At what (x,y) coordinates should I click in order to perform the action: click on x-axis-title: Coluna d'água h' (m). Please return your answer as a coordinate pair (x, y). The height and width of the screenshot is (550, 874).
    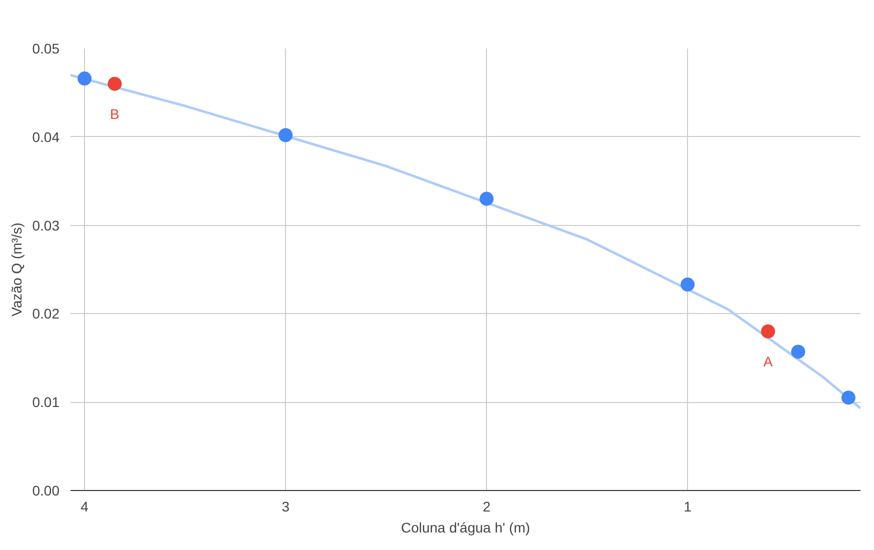
    Looking at the image, I should click on (465, 528).